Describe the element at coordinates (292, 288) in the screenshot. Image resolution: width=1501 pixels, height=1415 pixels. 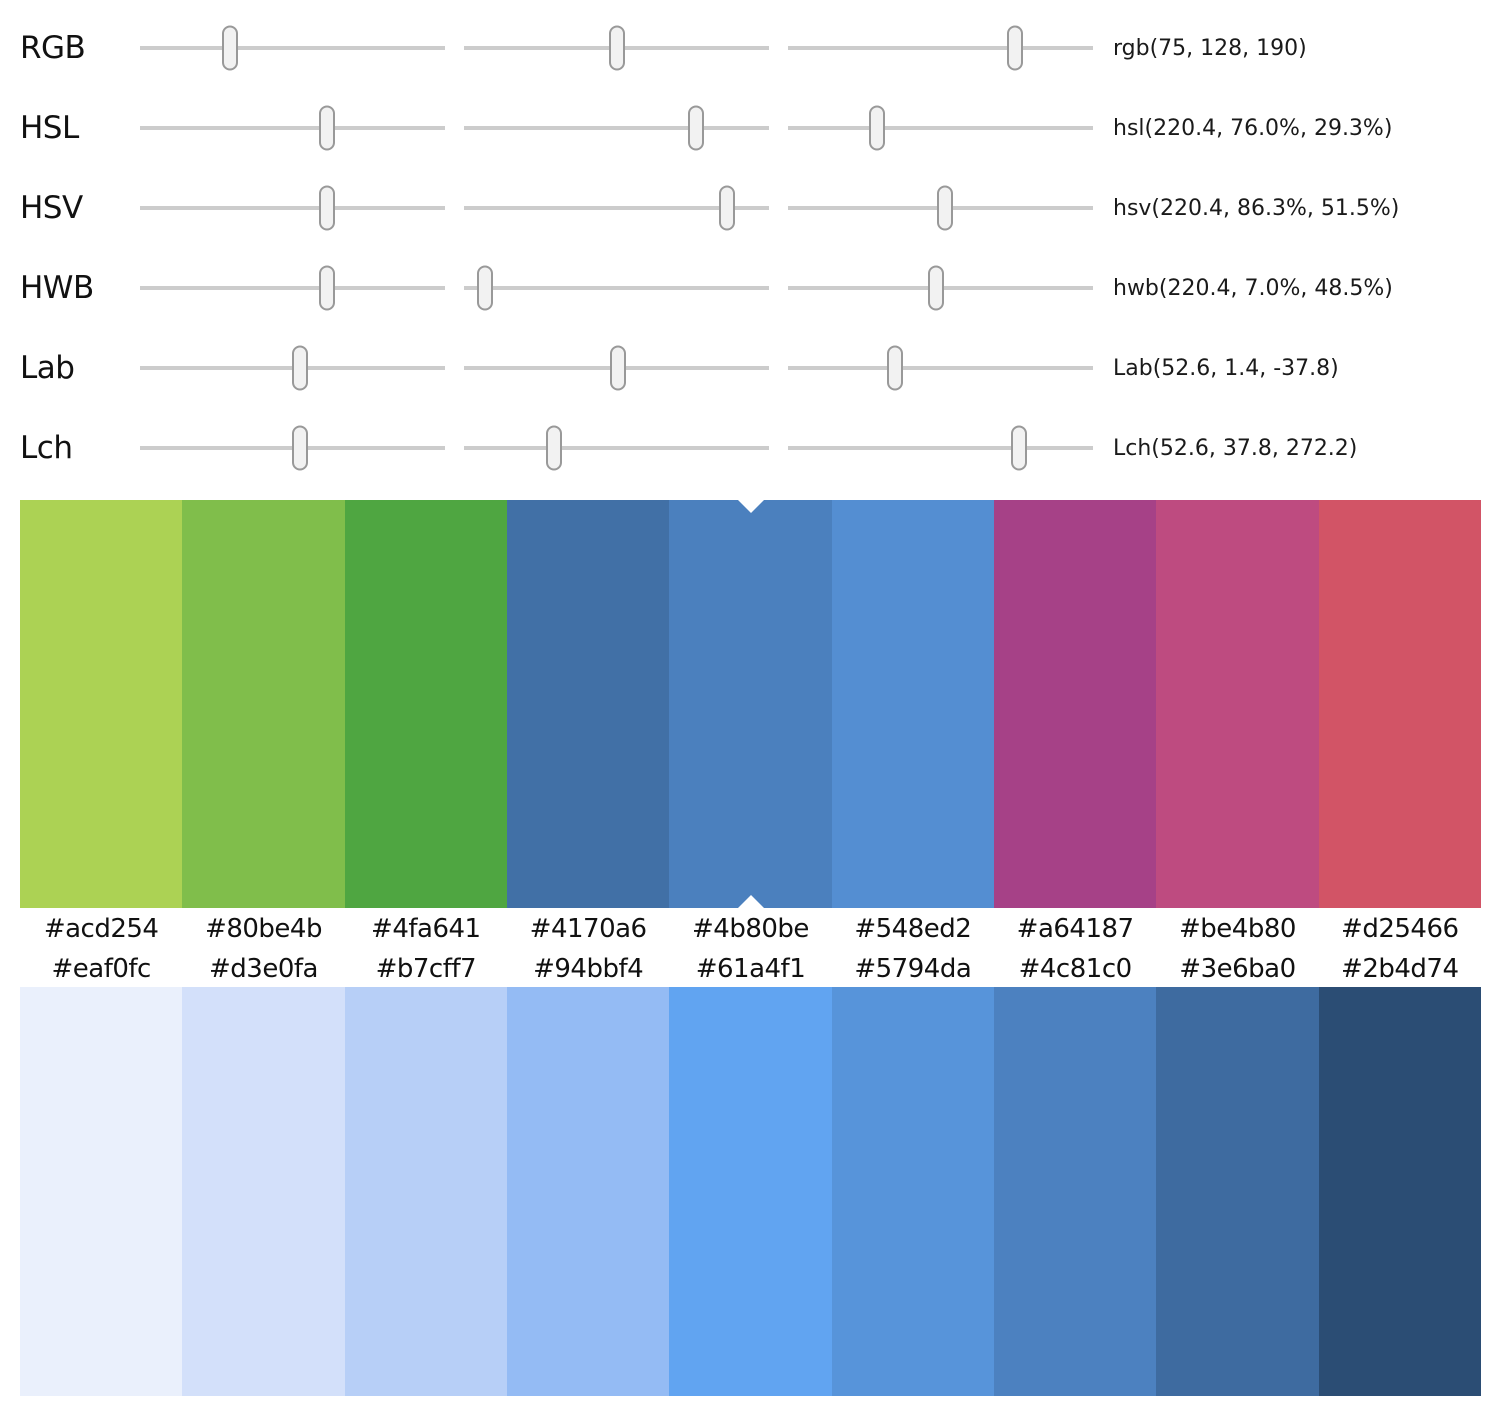
I see `slider-hwb-h-track` at that location.